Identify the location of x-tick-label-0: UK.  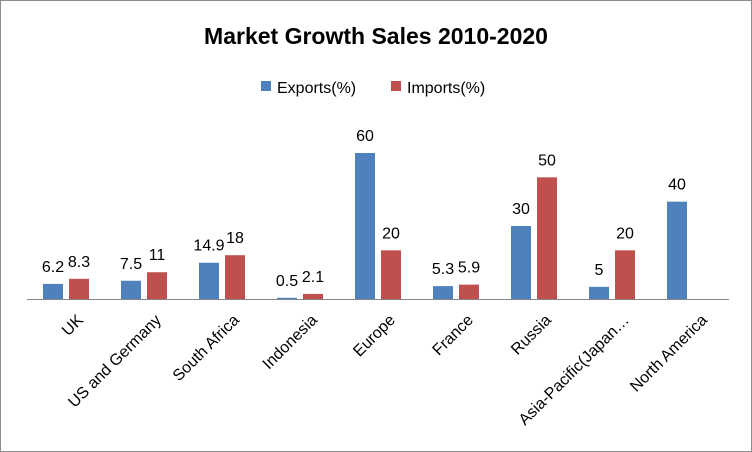
(73, 326).